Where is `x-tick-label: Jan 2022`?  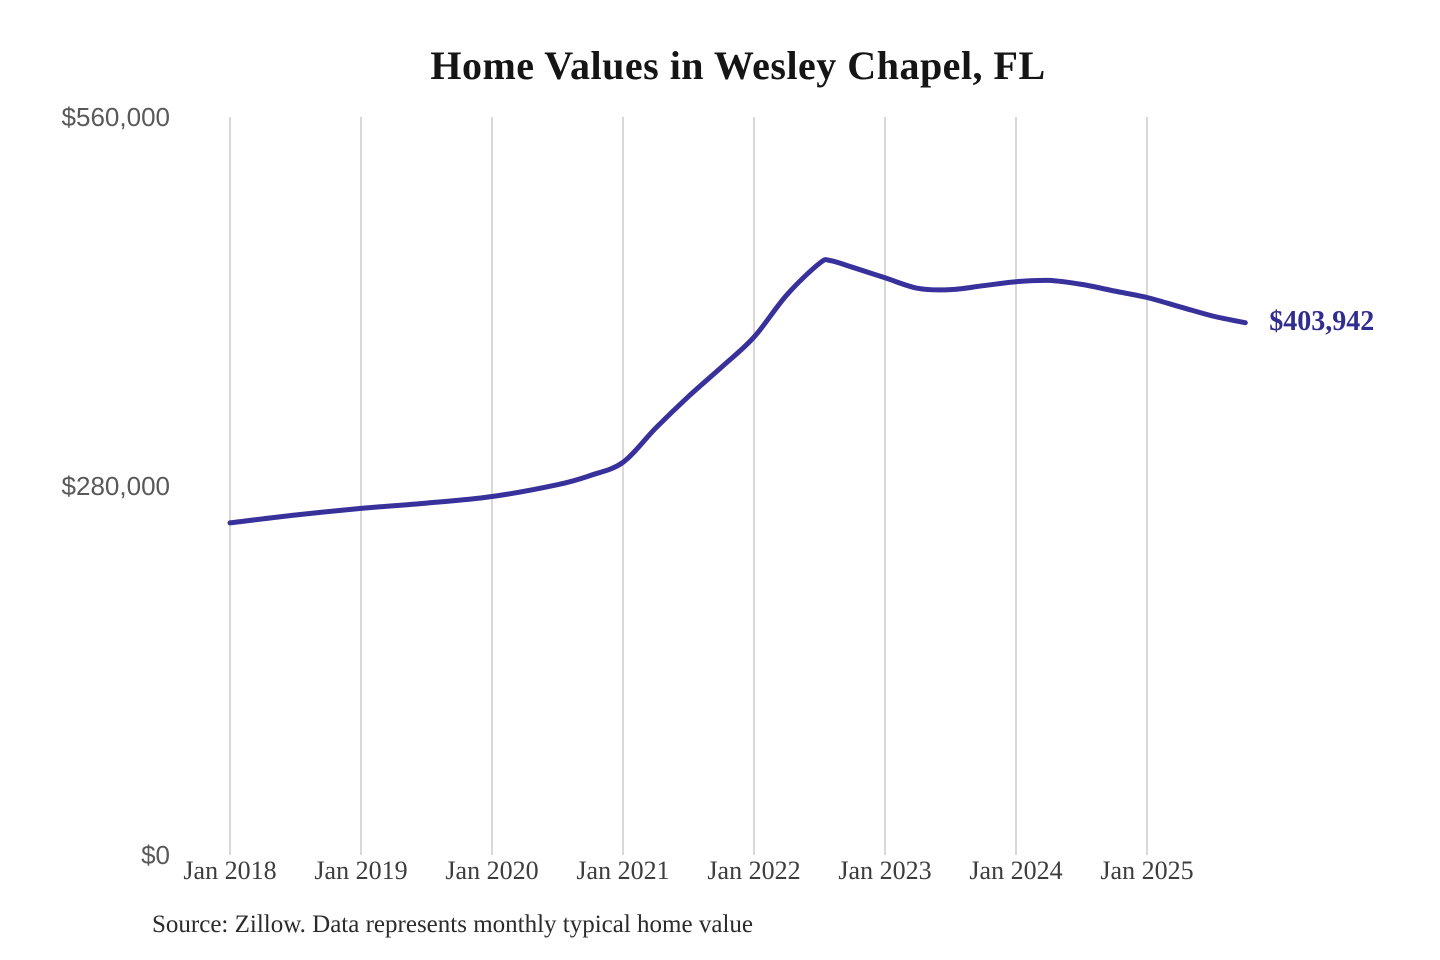 x-tick-label: Jan 2022 is located at coordinates (754, 870).